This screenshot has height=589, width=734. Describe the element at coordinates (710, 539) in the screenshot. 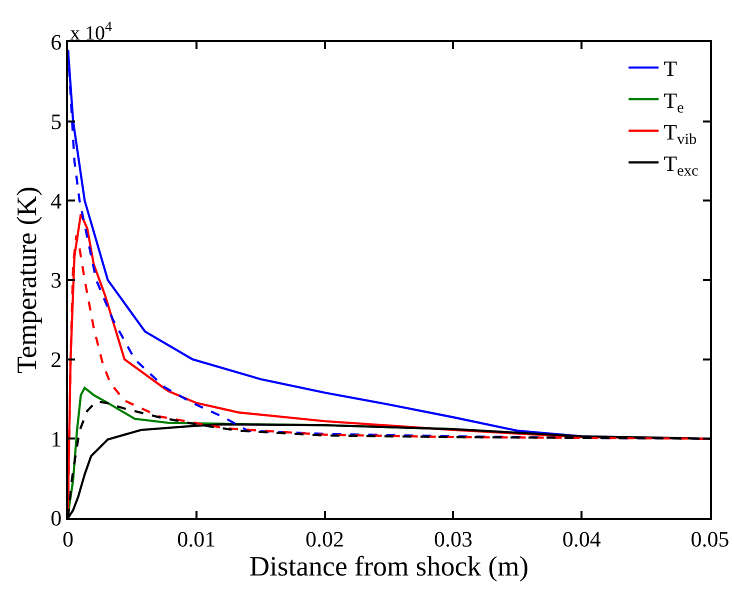

I see `x-tick-label: 0.05` at that location.